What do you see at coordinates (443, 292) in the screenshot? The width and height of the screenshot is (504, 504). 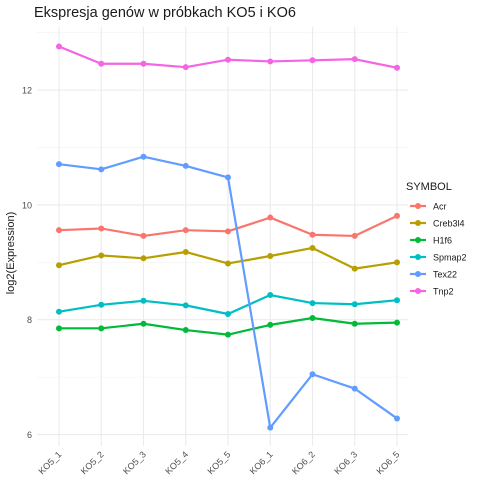 I see `legend-label: Tnp2` at bounding box center [443, 292].